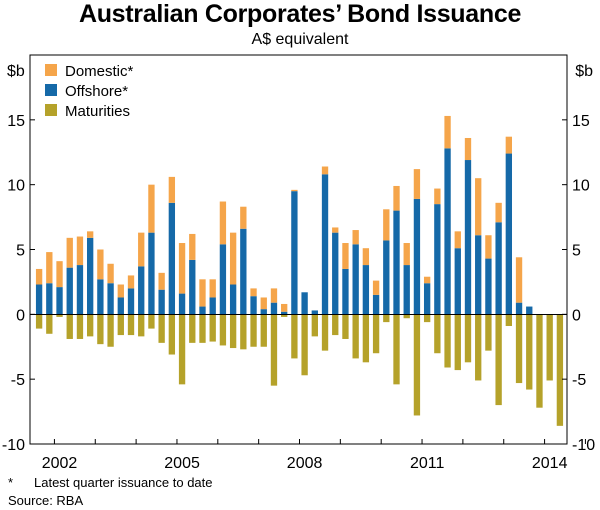 The image size is (600, 510). What do you see at coordinates (16, 121) in the screenshot?
I see `y-tick-label-left: 15` at bounding box center [16, 121].